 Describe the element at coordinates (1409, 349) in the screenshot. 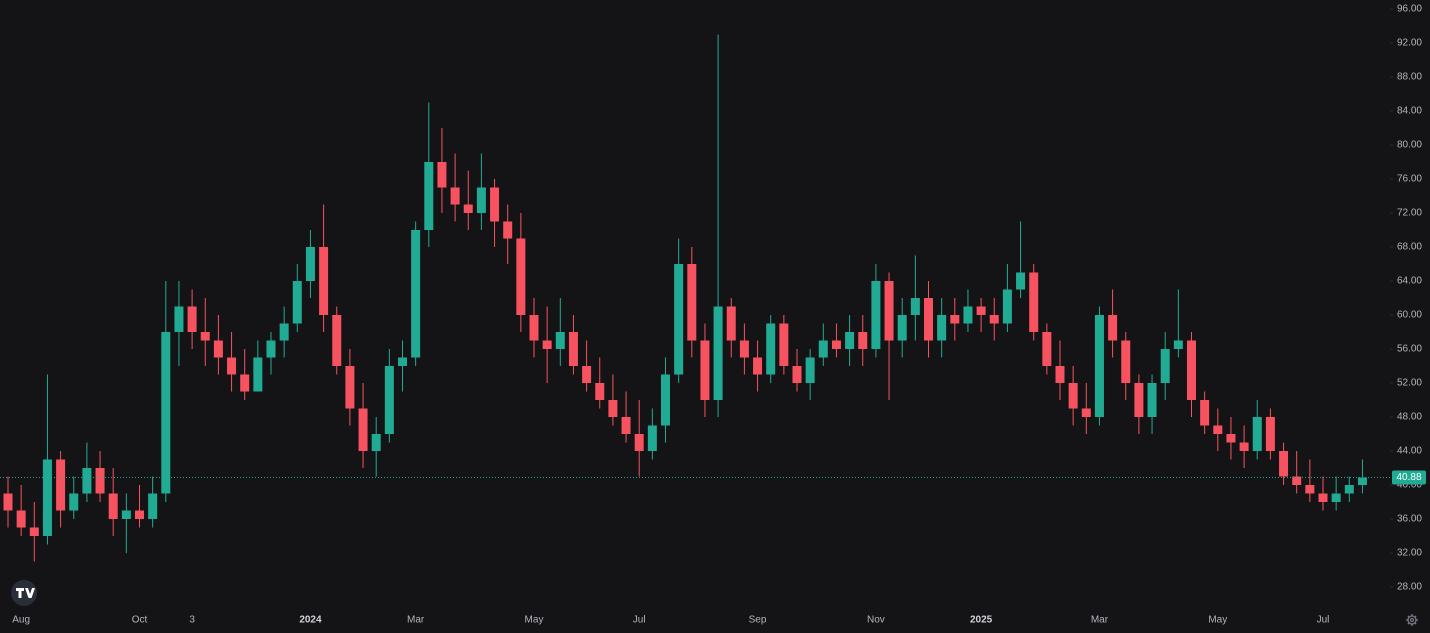

I see `y-tick-label: 56.00` at that location.